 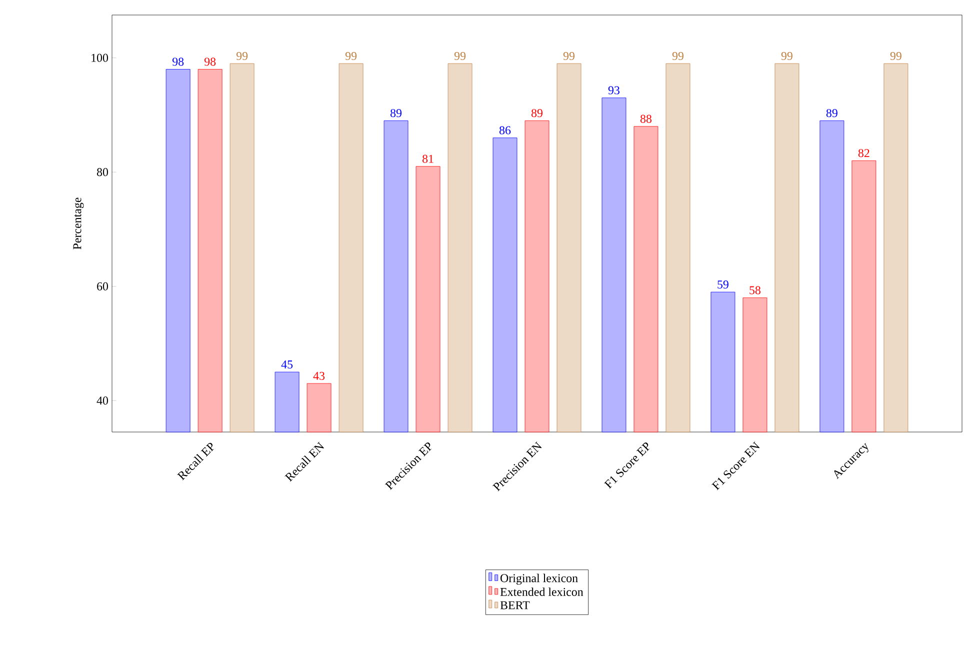 I want to click on y-axis-title: Percentage, so click(x=78, y=224).